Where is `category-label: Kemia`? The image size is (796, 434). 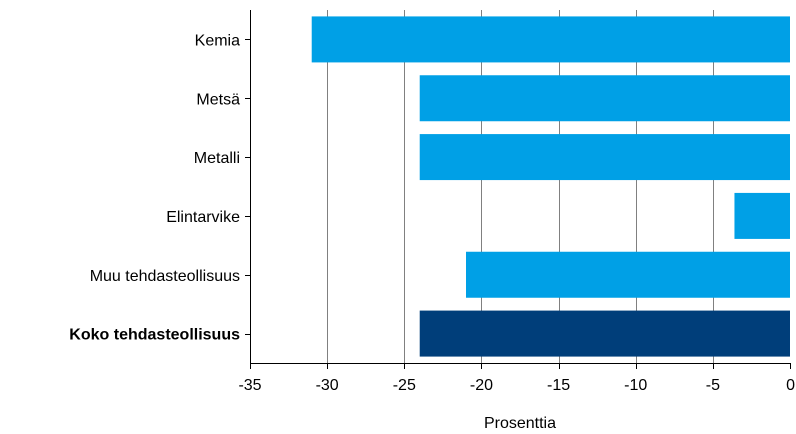 category-label: Kemia is located at coordinates (217, 40).